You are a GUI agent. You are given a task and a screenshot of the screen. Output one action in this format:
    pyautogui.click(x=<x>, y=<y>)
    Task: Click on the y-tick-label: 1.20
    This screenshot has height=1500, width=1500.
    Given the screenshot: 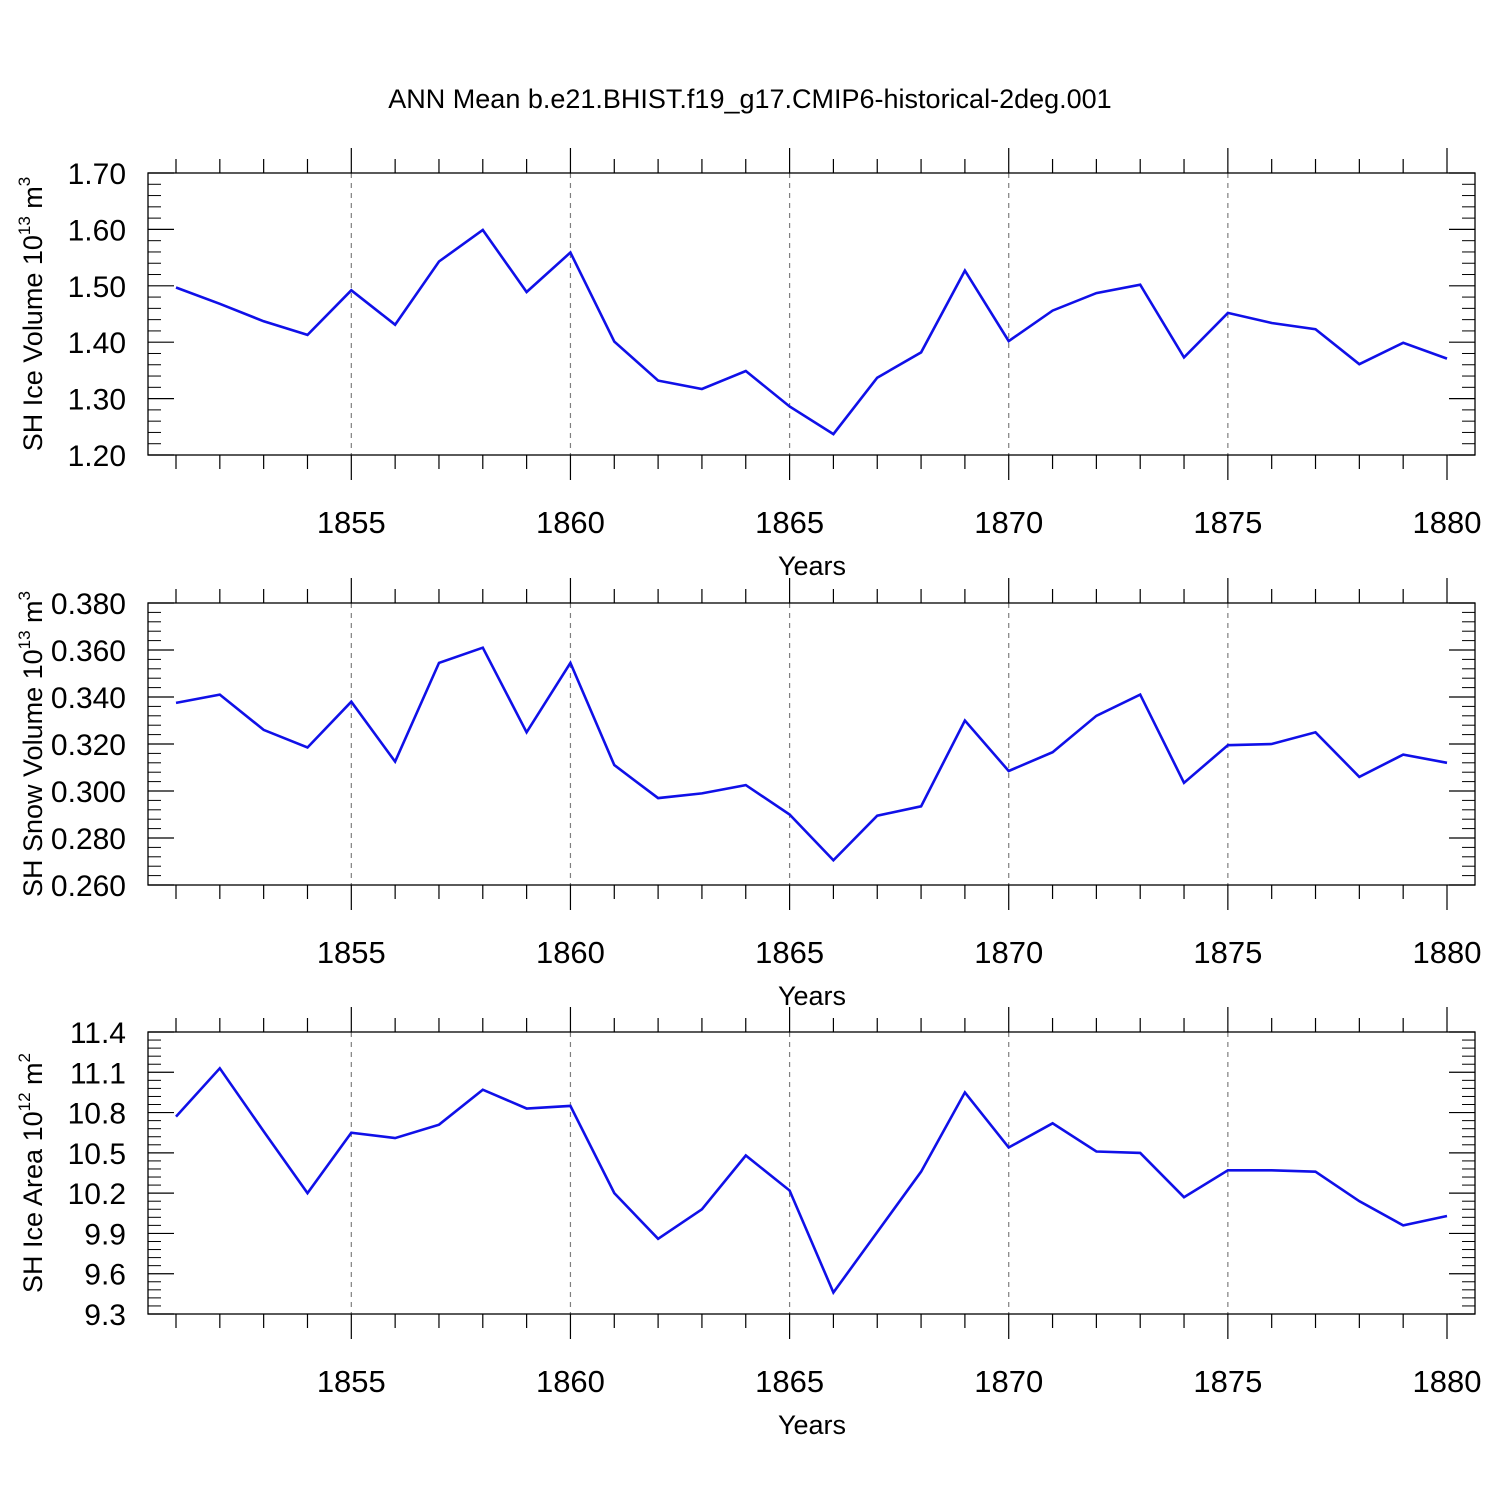 What is the action you would take?
    pyautogui.click(x=97, y=456)
    